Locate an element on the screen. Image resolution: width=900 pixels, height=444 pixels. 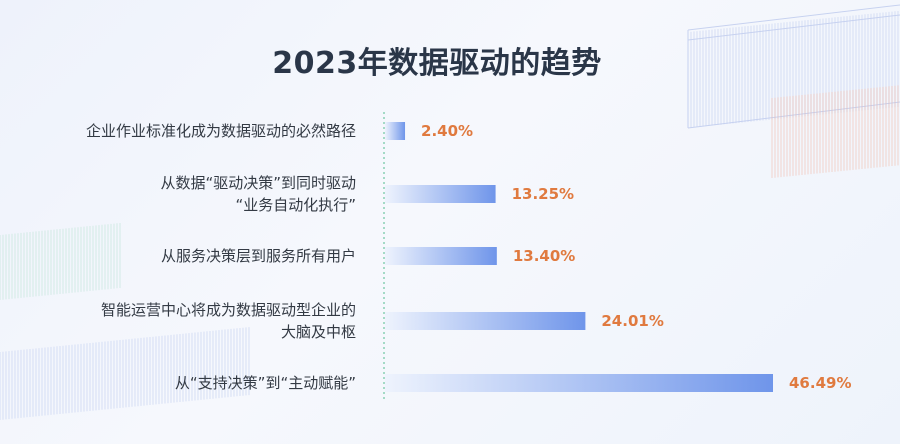
value-label-3: 13.40% is located at coordinates (544, 256).